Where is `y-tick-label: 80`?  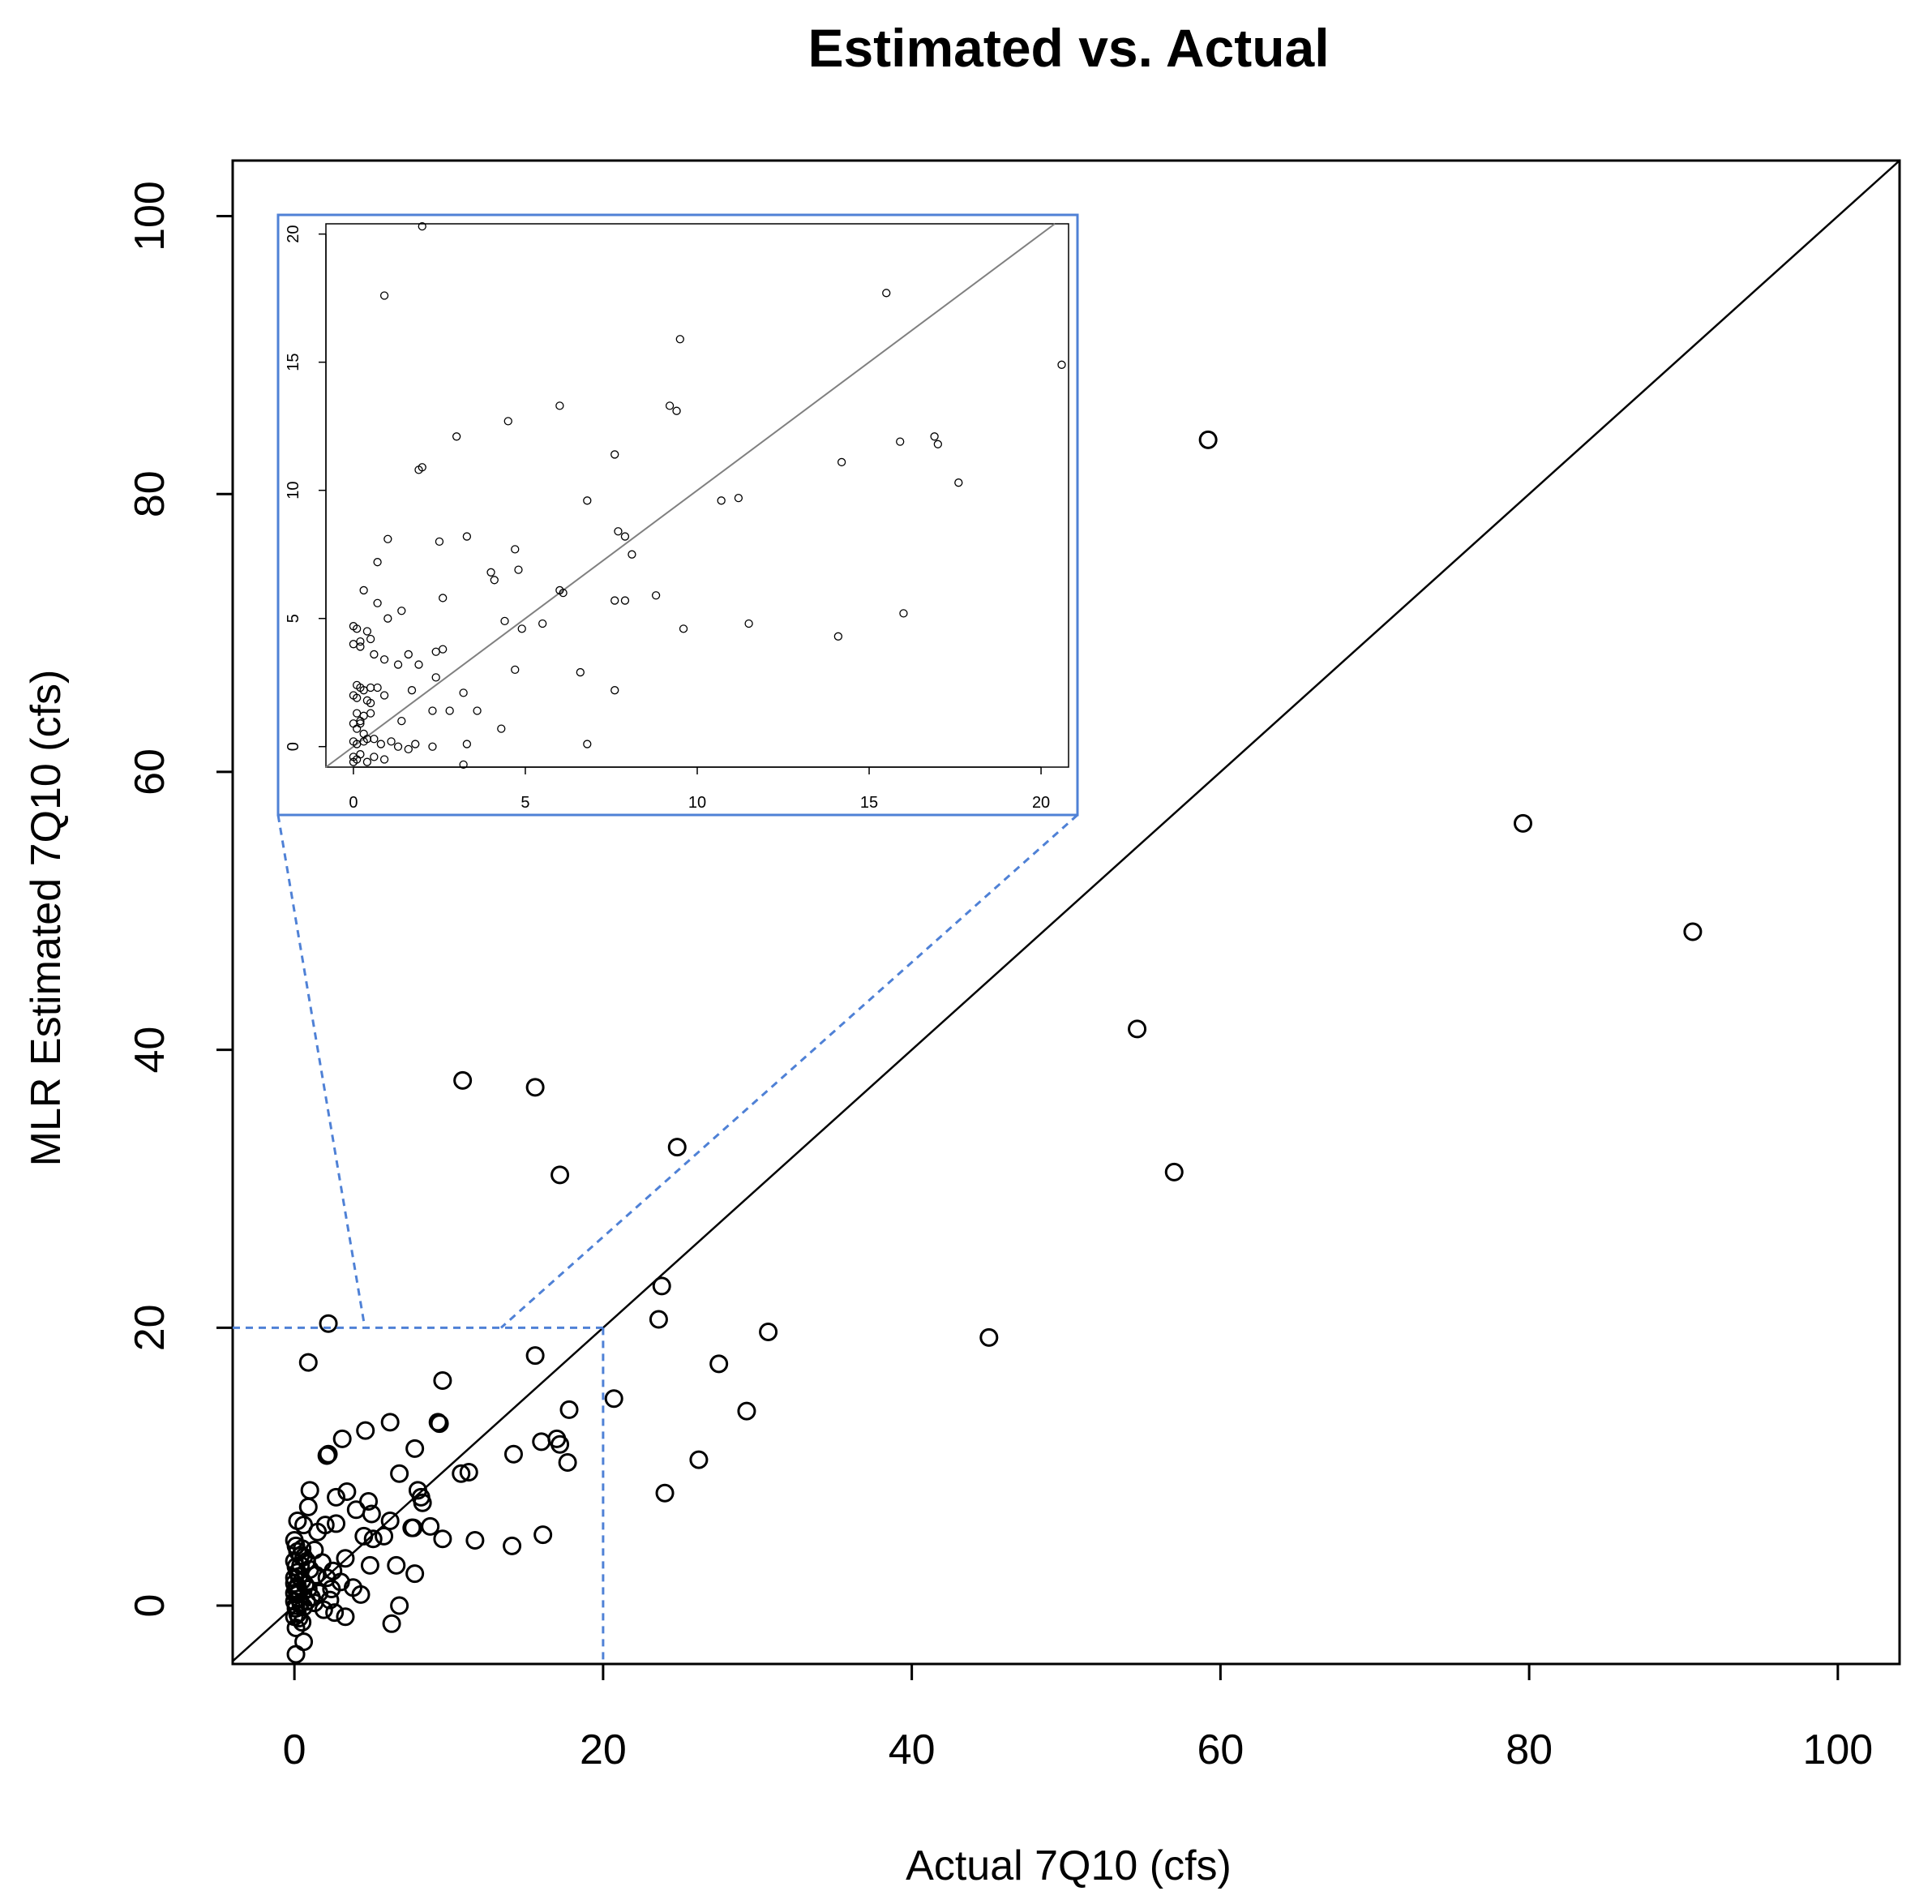
y-tick-label: 80 is located at coordinates (149, 493).